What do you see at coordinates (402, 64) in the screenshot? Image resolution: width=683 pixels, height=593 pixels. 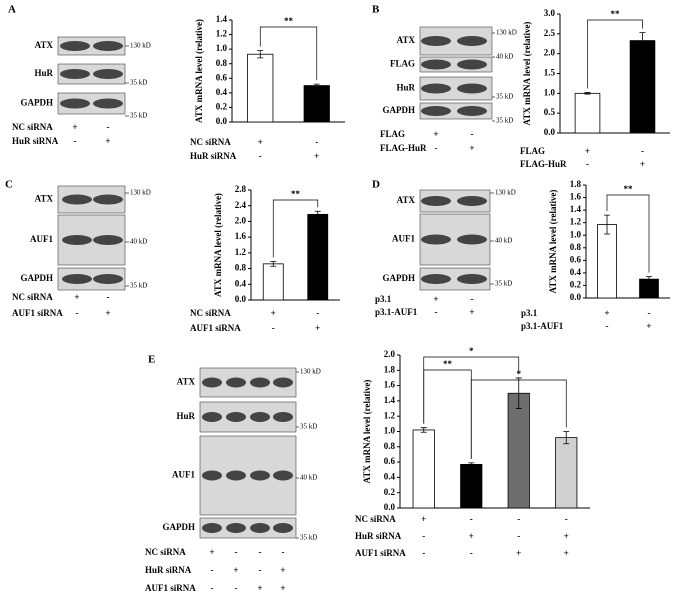 I see `blot-row-label: FLAG` at bounding box center [402, 64].